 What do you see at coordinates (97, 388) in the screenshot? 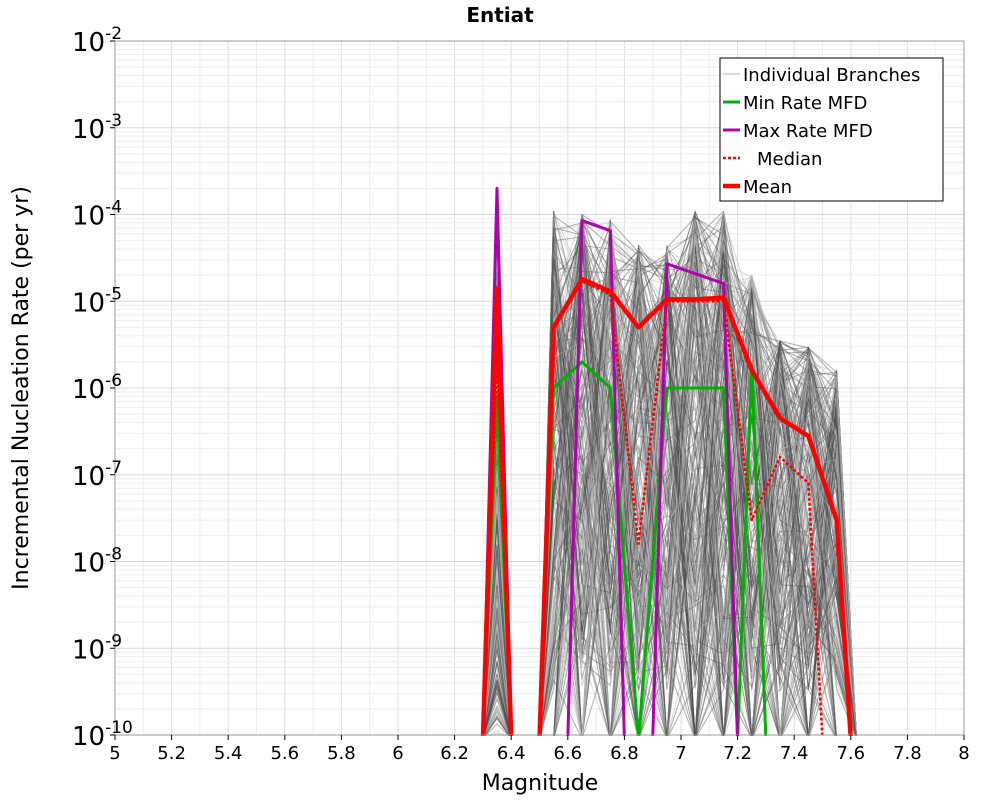
I see `y-tick-label: 10⁻⁶` at bounding box center [97, 388].